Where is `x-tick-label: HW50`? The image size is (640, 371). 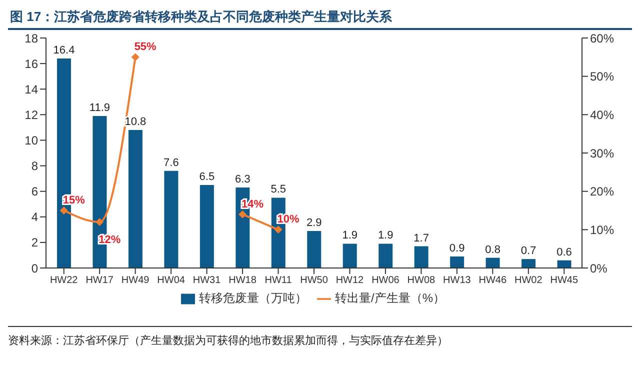
x-tick-label: HW50 is located at coordinates (314, 280).